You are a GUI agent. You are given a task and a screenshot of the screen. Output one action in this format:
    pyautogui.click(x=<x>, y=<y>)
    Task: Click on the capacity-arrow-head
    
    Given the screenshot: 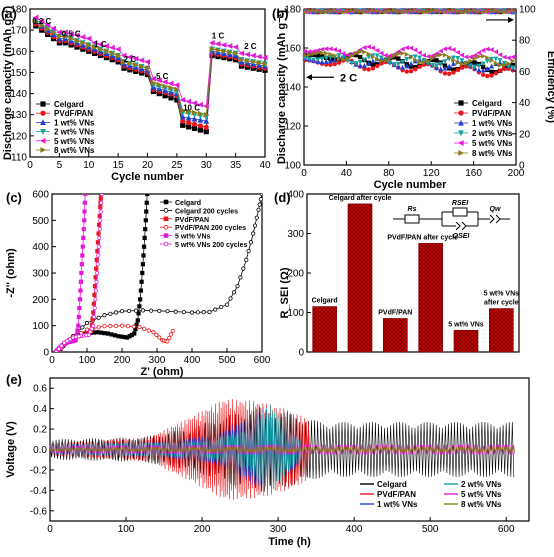 What is the action you would take?
    pyautogui.click(x=309, y=77)
    